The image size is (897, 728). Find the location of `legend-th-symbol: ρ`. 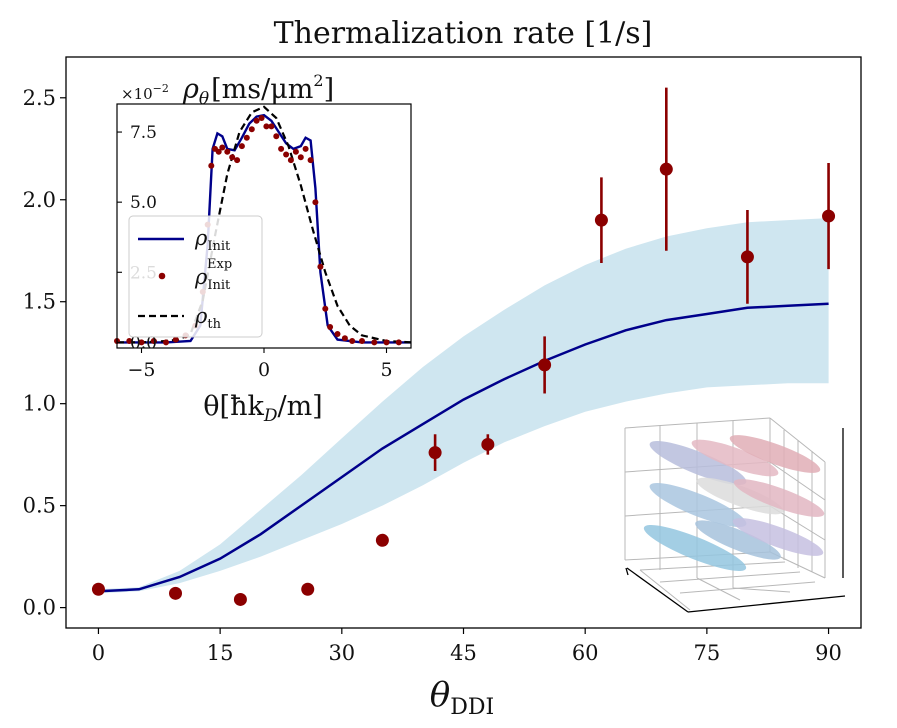

legend-th-symbol: ρ is located at coordinates (201, 316).